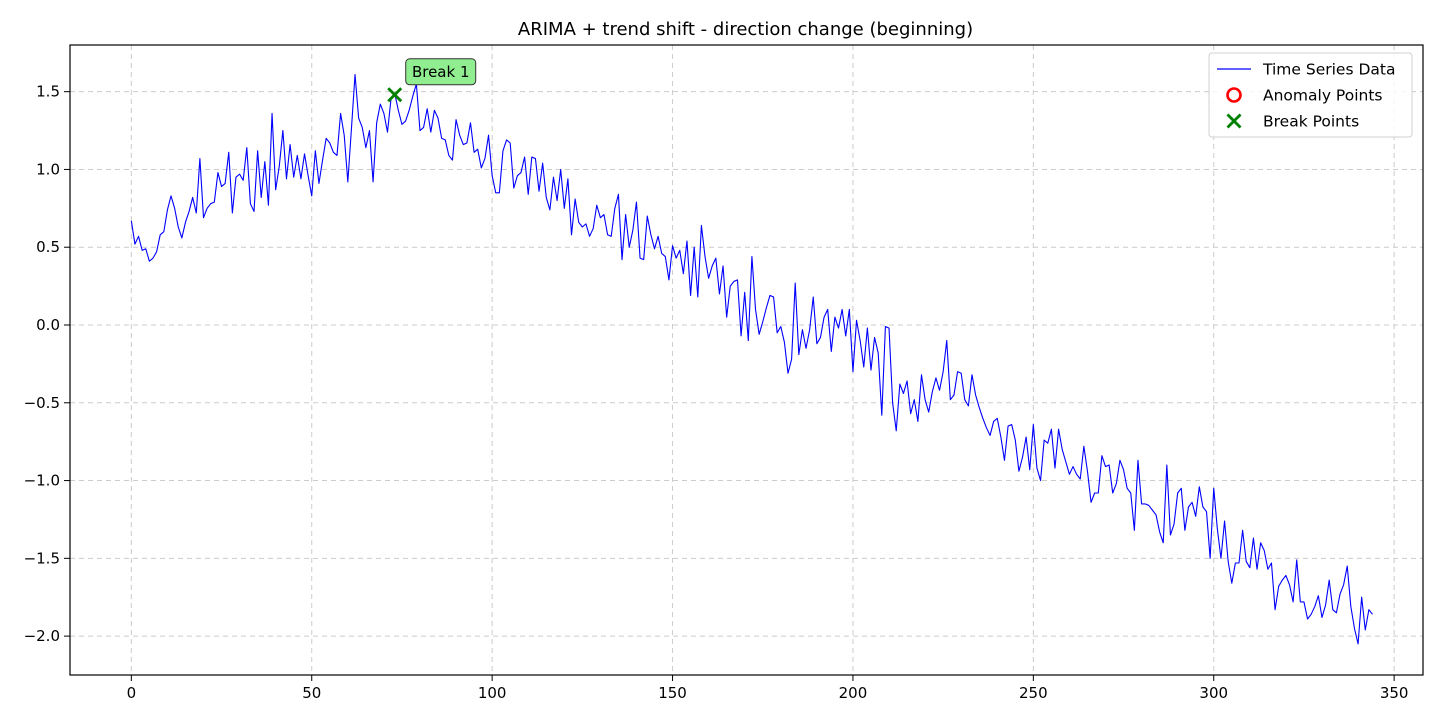 The image size is (1440, 720). I want to click on y-tick-label: −1.0, so click(42, 481).